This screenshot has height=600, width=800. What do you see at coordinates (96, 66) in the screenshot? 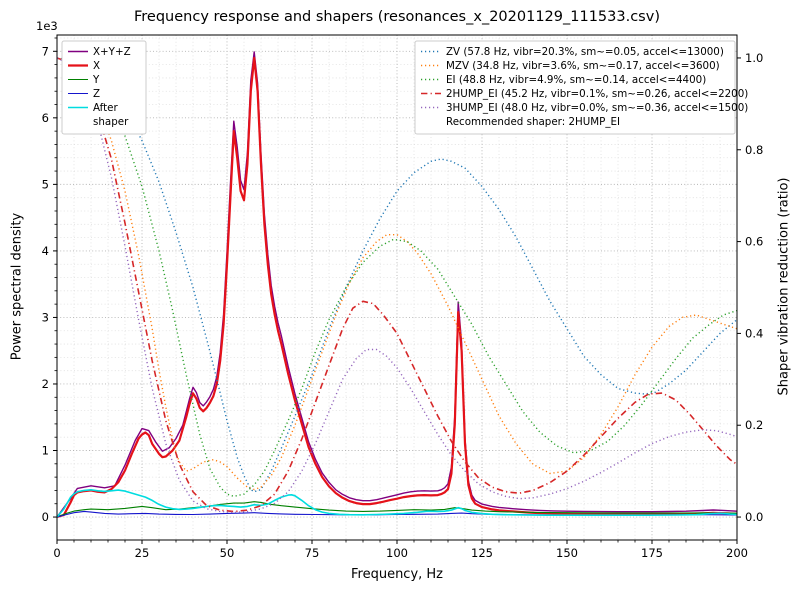
I see `psd-legend-label: X` at bounding box center [96, 66].